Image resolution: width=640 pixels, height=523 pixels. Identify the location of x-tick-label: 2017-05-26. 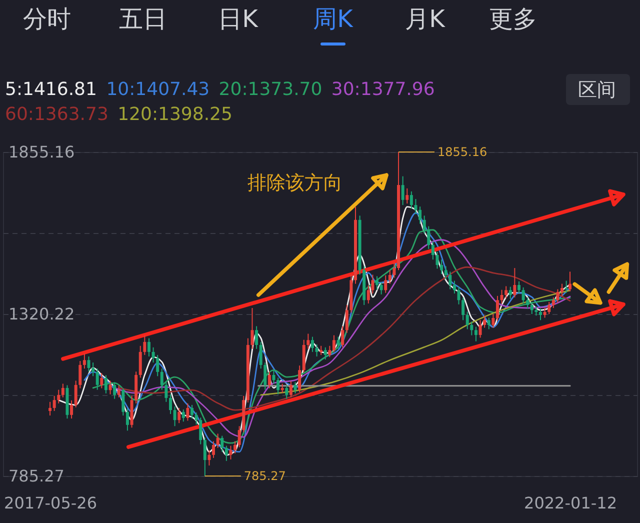
(51, 503).